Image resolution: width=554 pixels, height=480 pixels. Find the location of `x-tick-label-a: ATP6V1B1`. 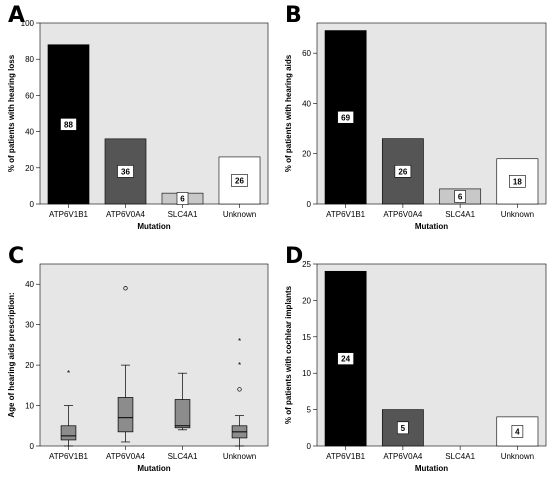

x-tick-label-a: ATP6V1B1 is located at coordinates (69, 214).